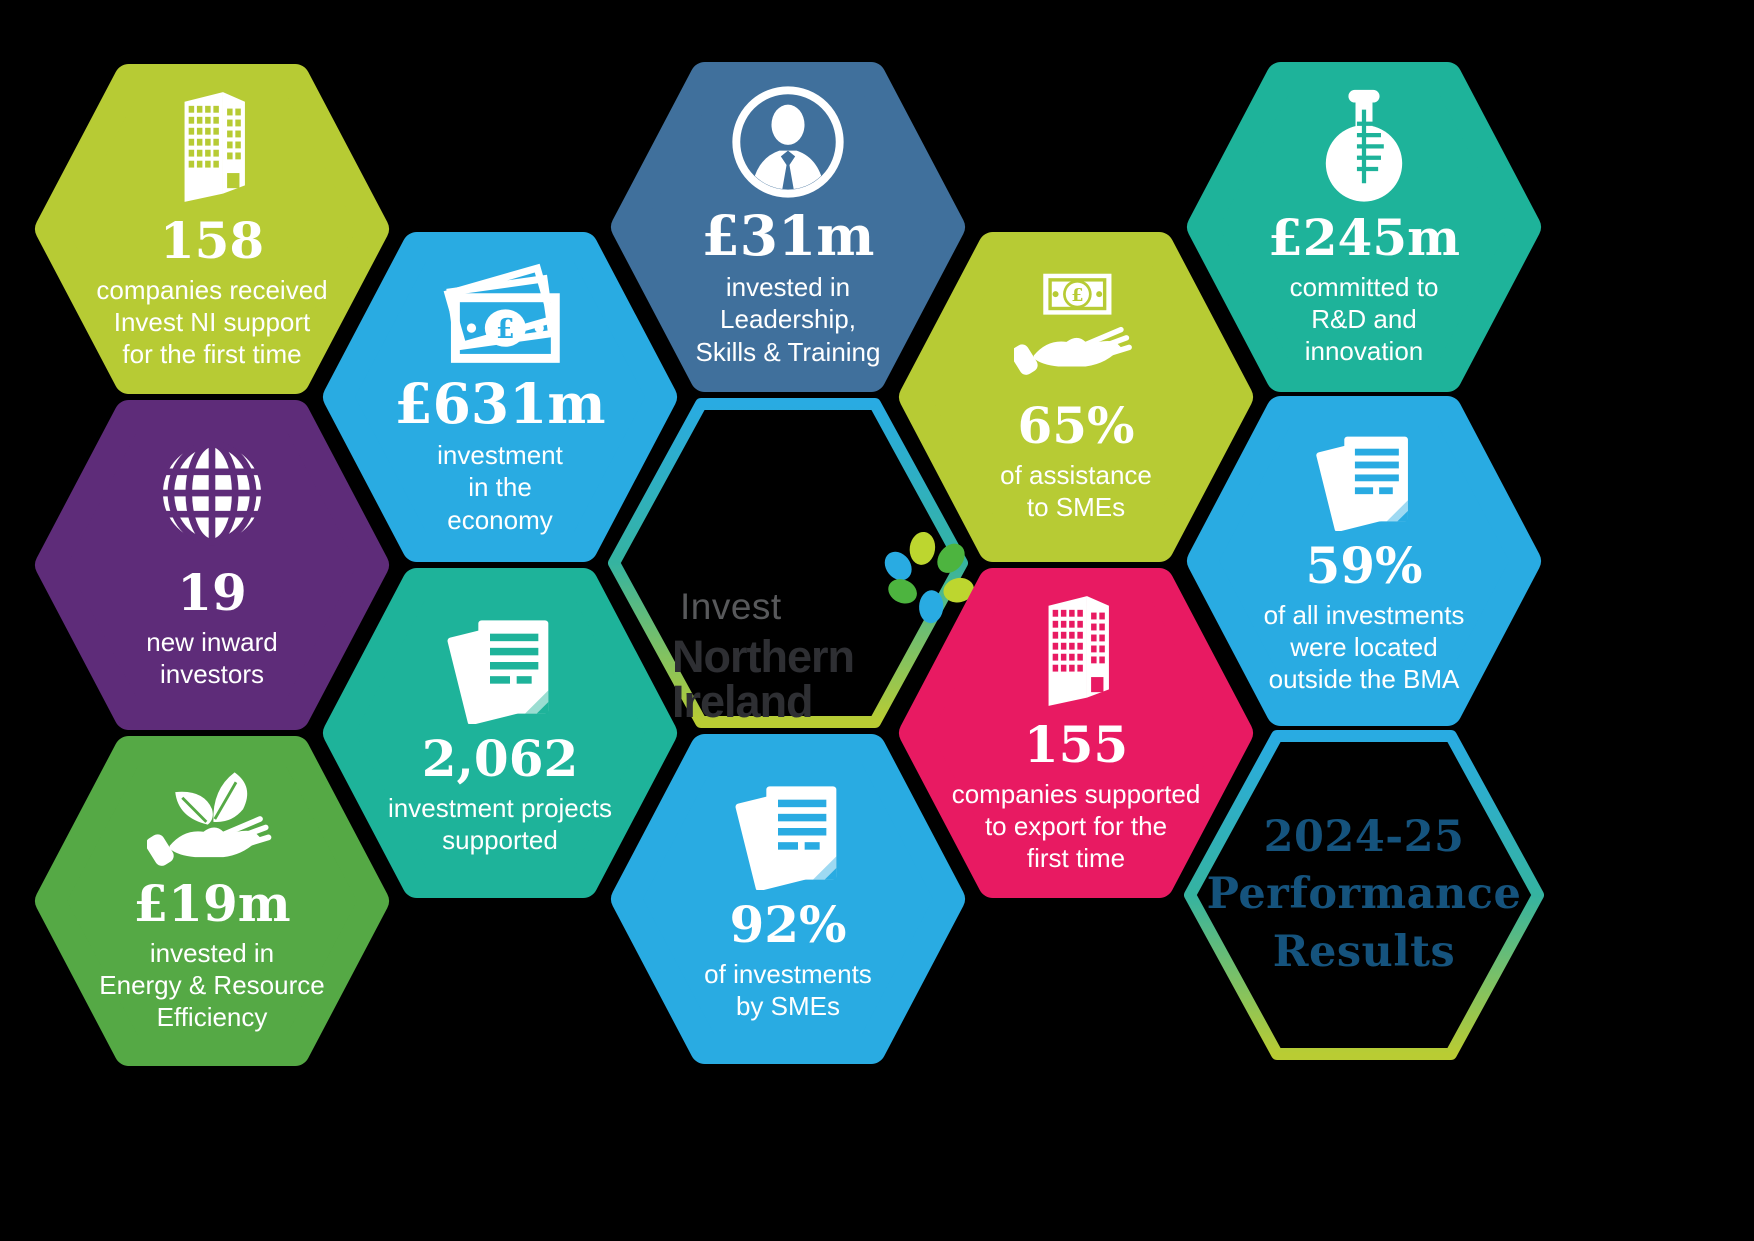  Describe the element at coordinates (500, 823) in the screenshot. I see `stat-caption: investment projects supported` at that location.